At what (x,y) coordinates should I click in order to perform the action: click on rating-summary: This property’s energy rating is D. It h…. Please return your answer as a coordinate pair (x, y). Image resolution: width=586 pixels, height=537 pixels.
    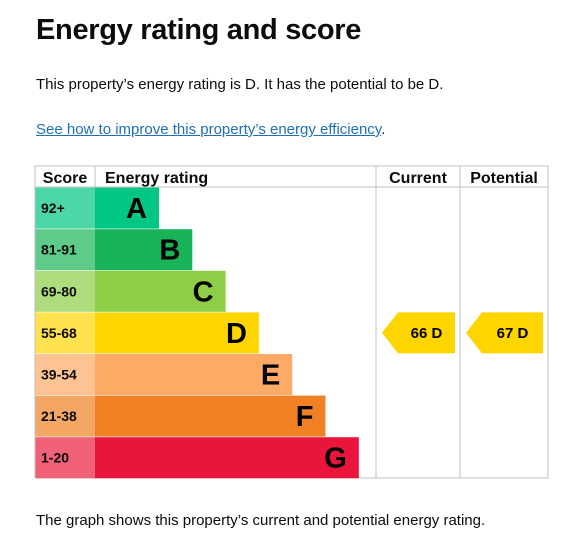
    Looking at the image, I should click on (240, 84).